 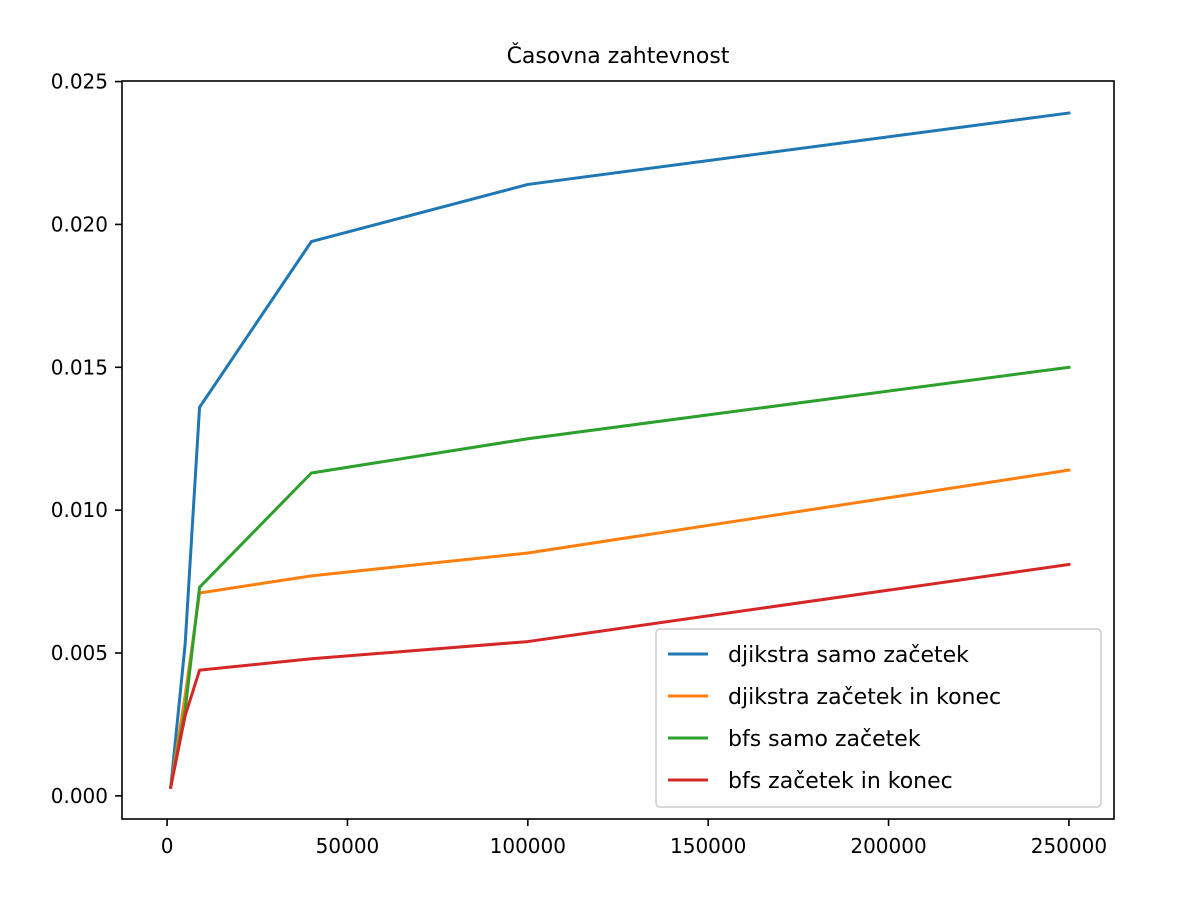 I want to click on x-tick-label: 100000, so click(x=528, y=846).